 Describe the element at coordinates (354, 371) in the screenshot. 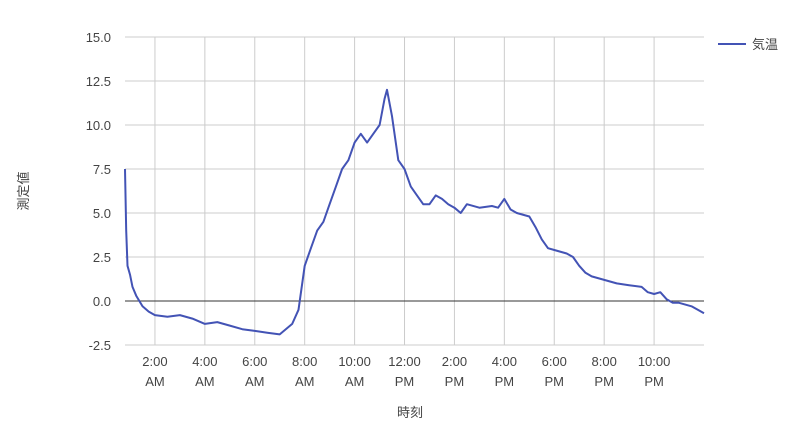

I see `x-tick-label: 10:00 AM` at that location.